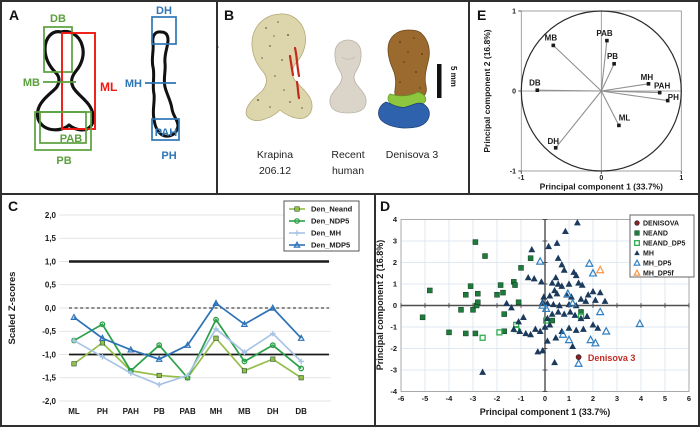  Describe the element at coordinates (49, 331) in the screenshot. I see `svg-text: -0,5` at that location.